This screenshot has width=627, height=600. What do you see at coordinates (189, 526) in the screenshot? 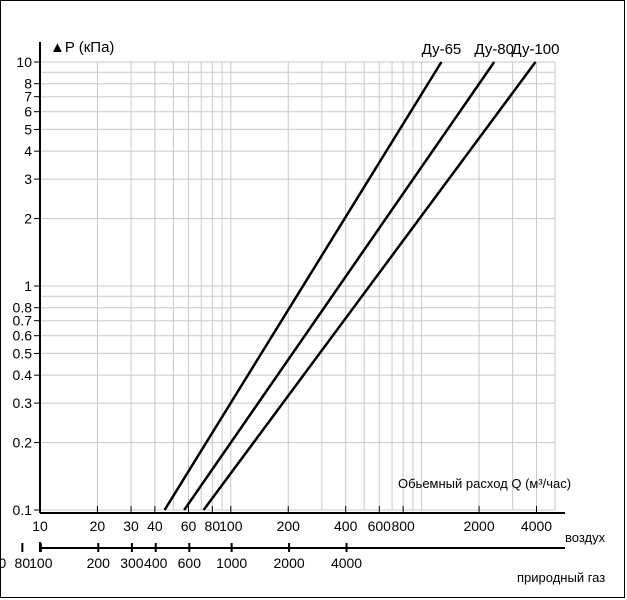
I see `x-air-tick-label: 60` at bounding box center [189, 526].